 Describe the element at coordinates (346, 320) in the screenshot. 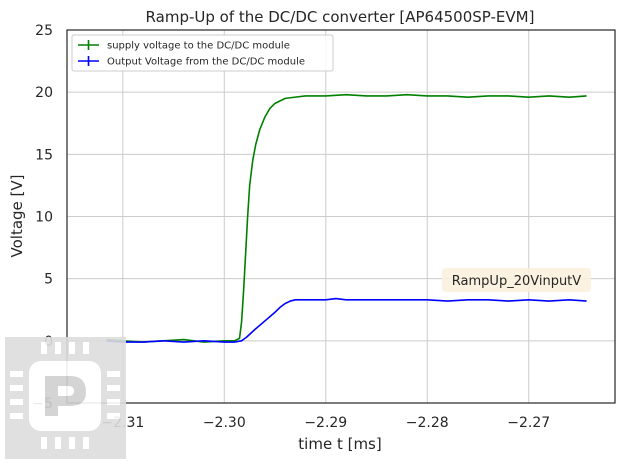

I see `series-line-output` at that location.